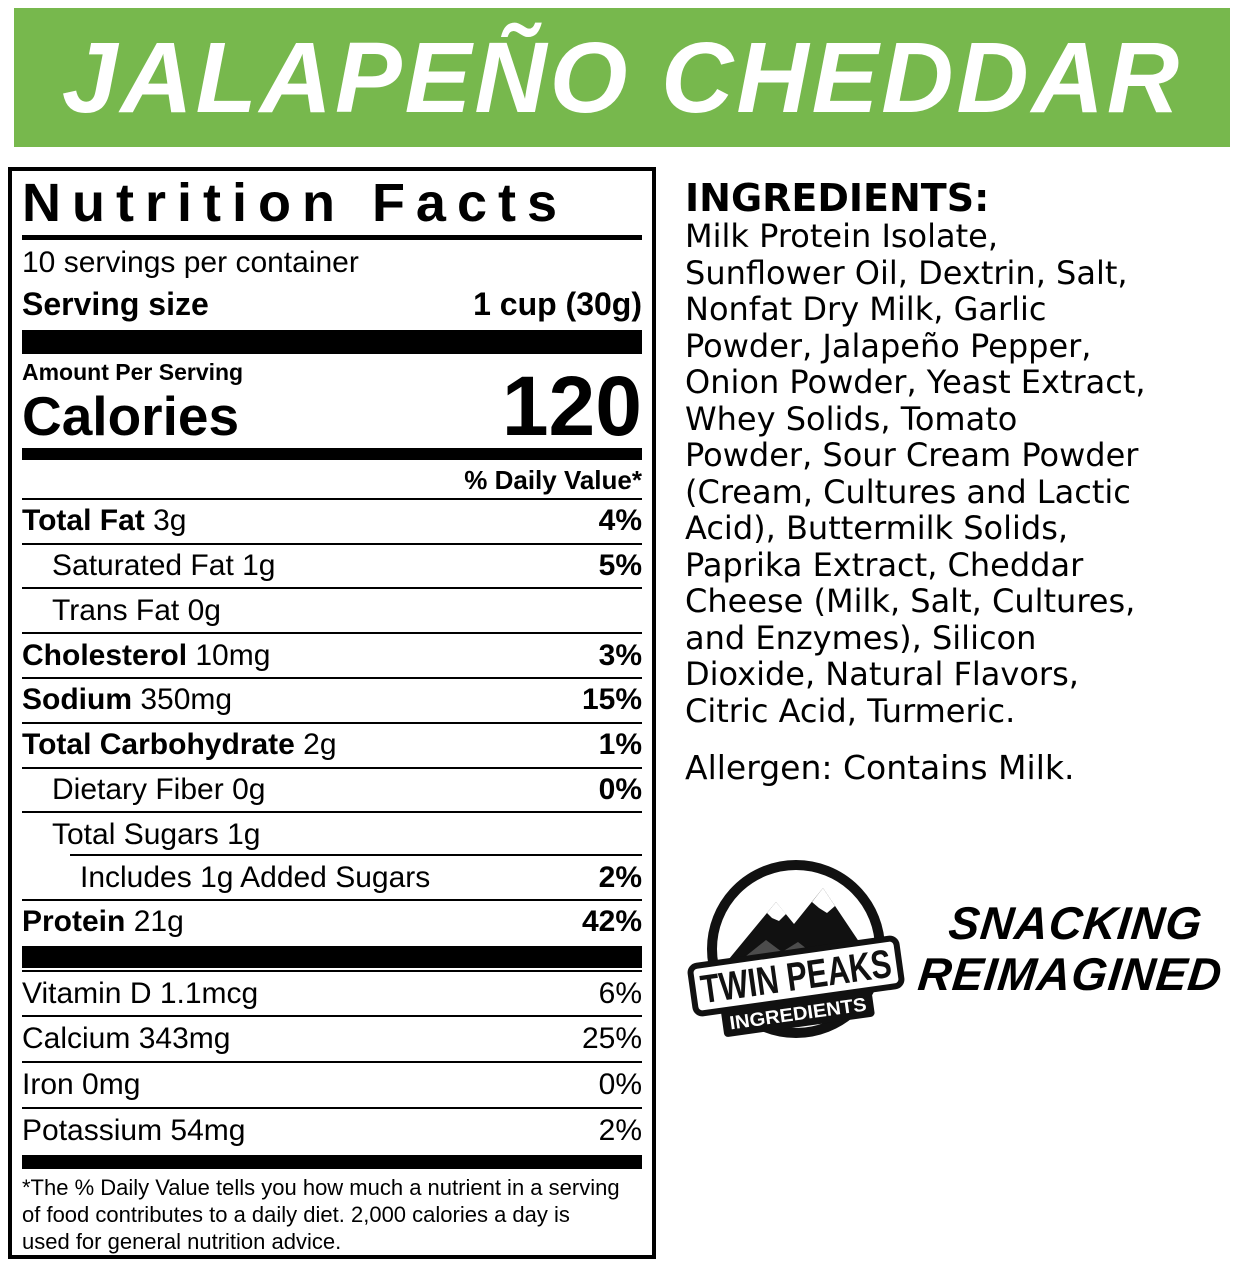 Image resolution: width=1244 pixels, height=1264 pixels. What do you see at coordinates (611, 700) in the screenshot?
I see `daily-value: 15%` at bounding box center [611, 700].